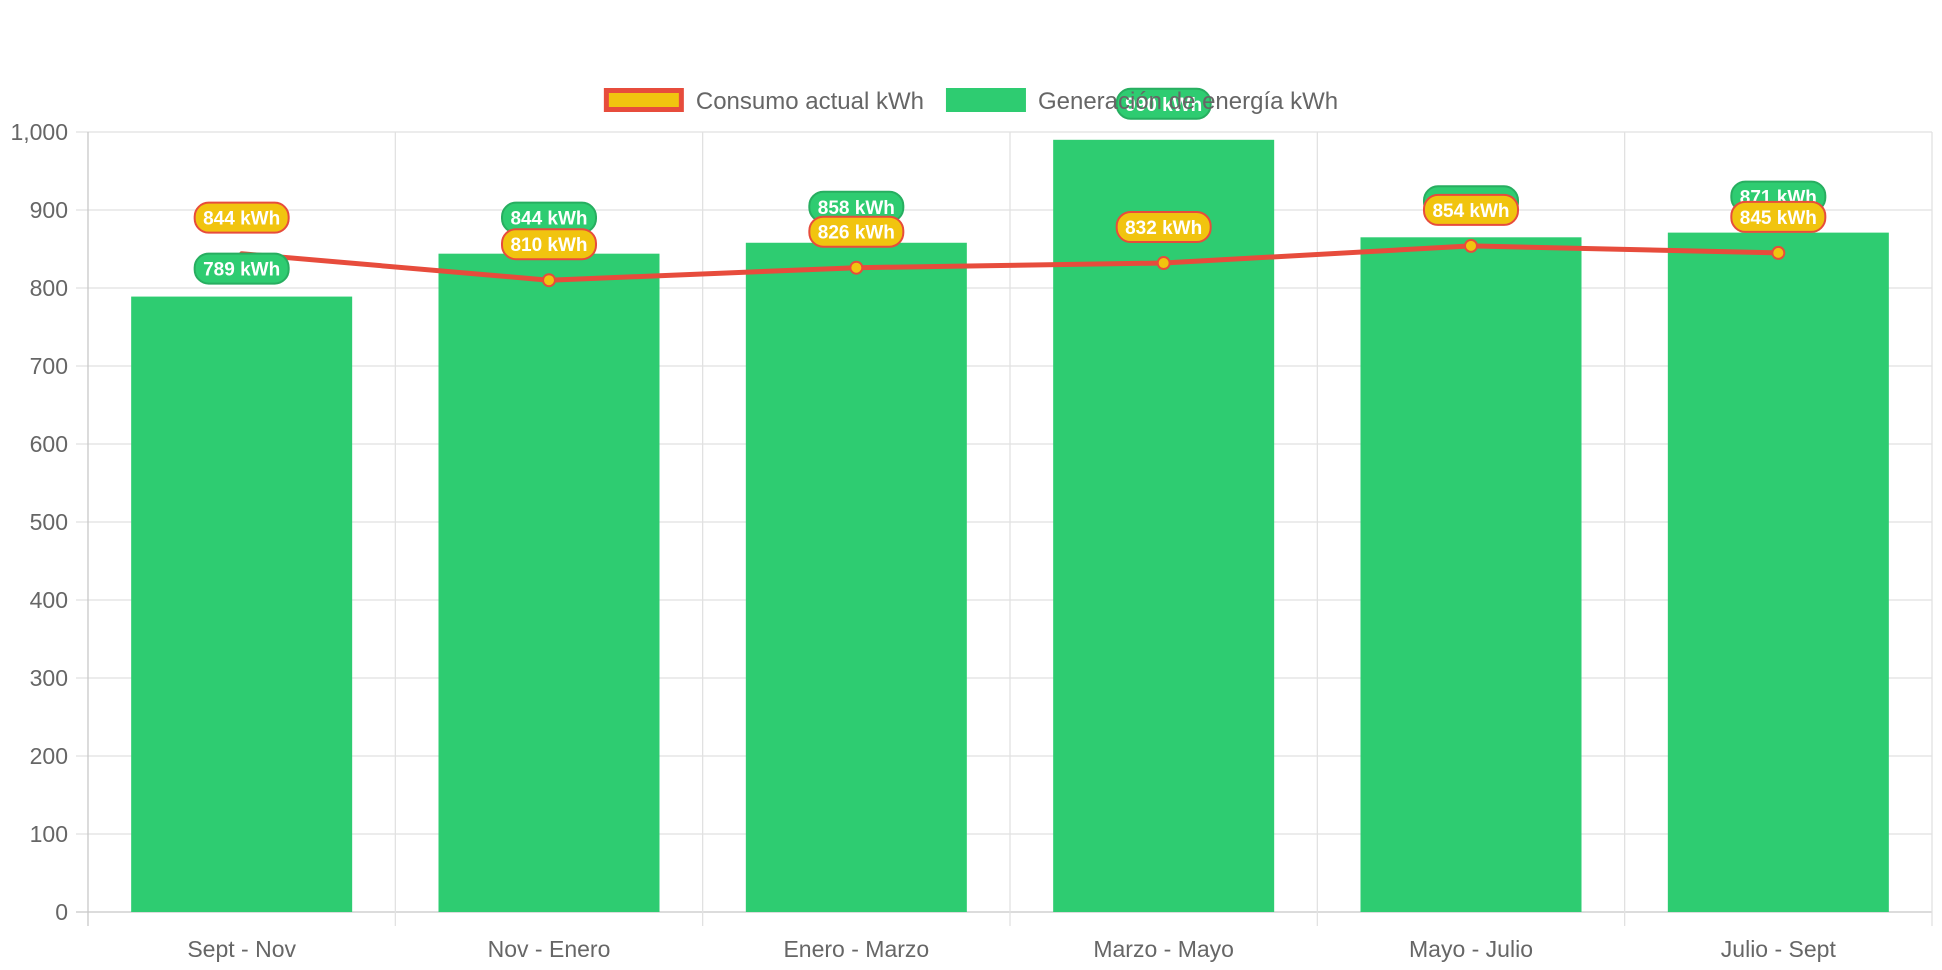  I want to click on line-data-label-text: 810 kWh, so click(548, 245).